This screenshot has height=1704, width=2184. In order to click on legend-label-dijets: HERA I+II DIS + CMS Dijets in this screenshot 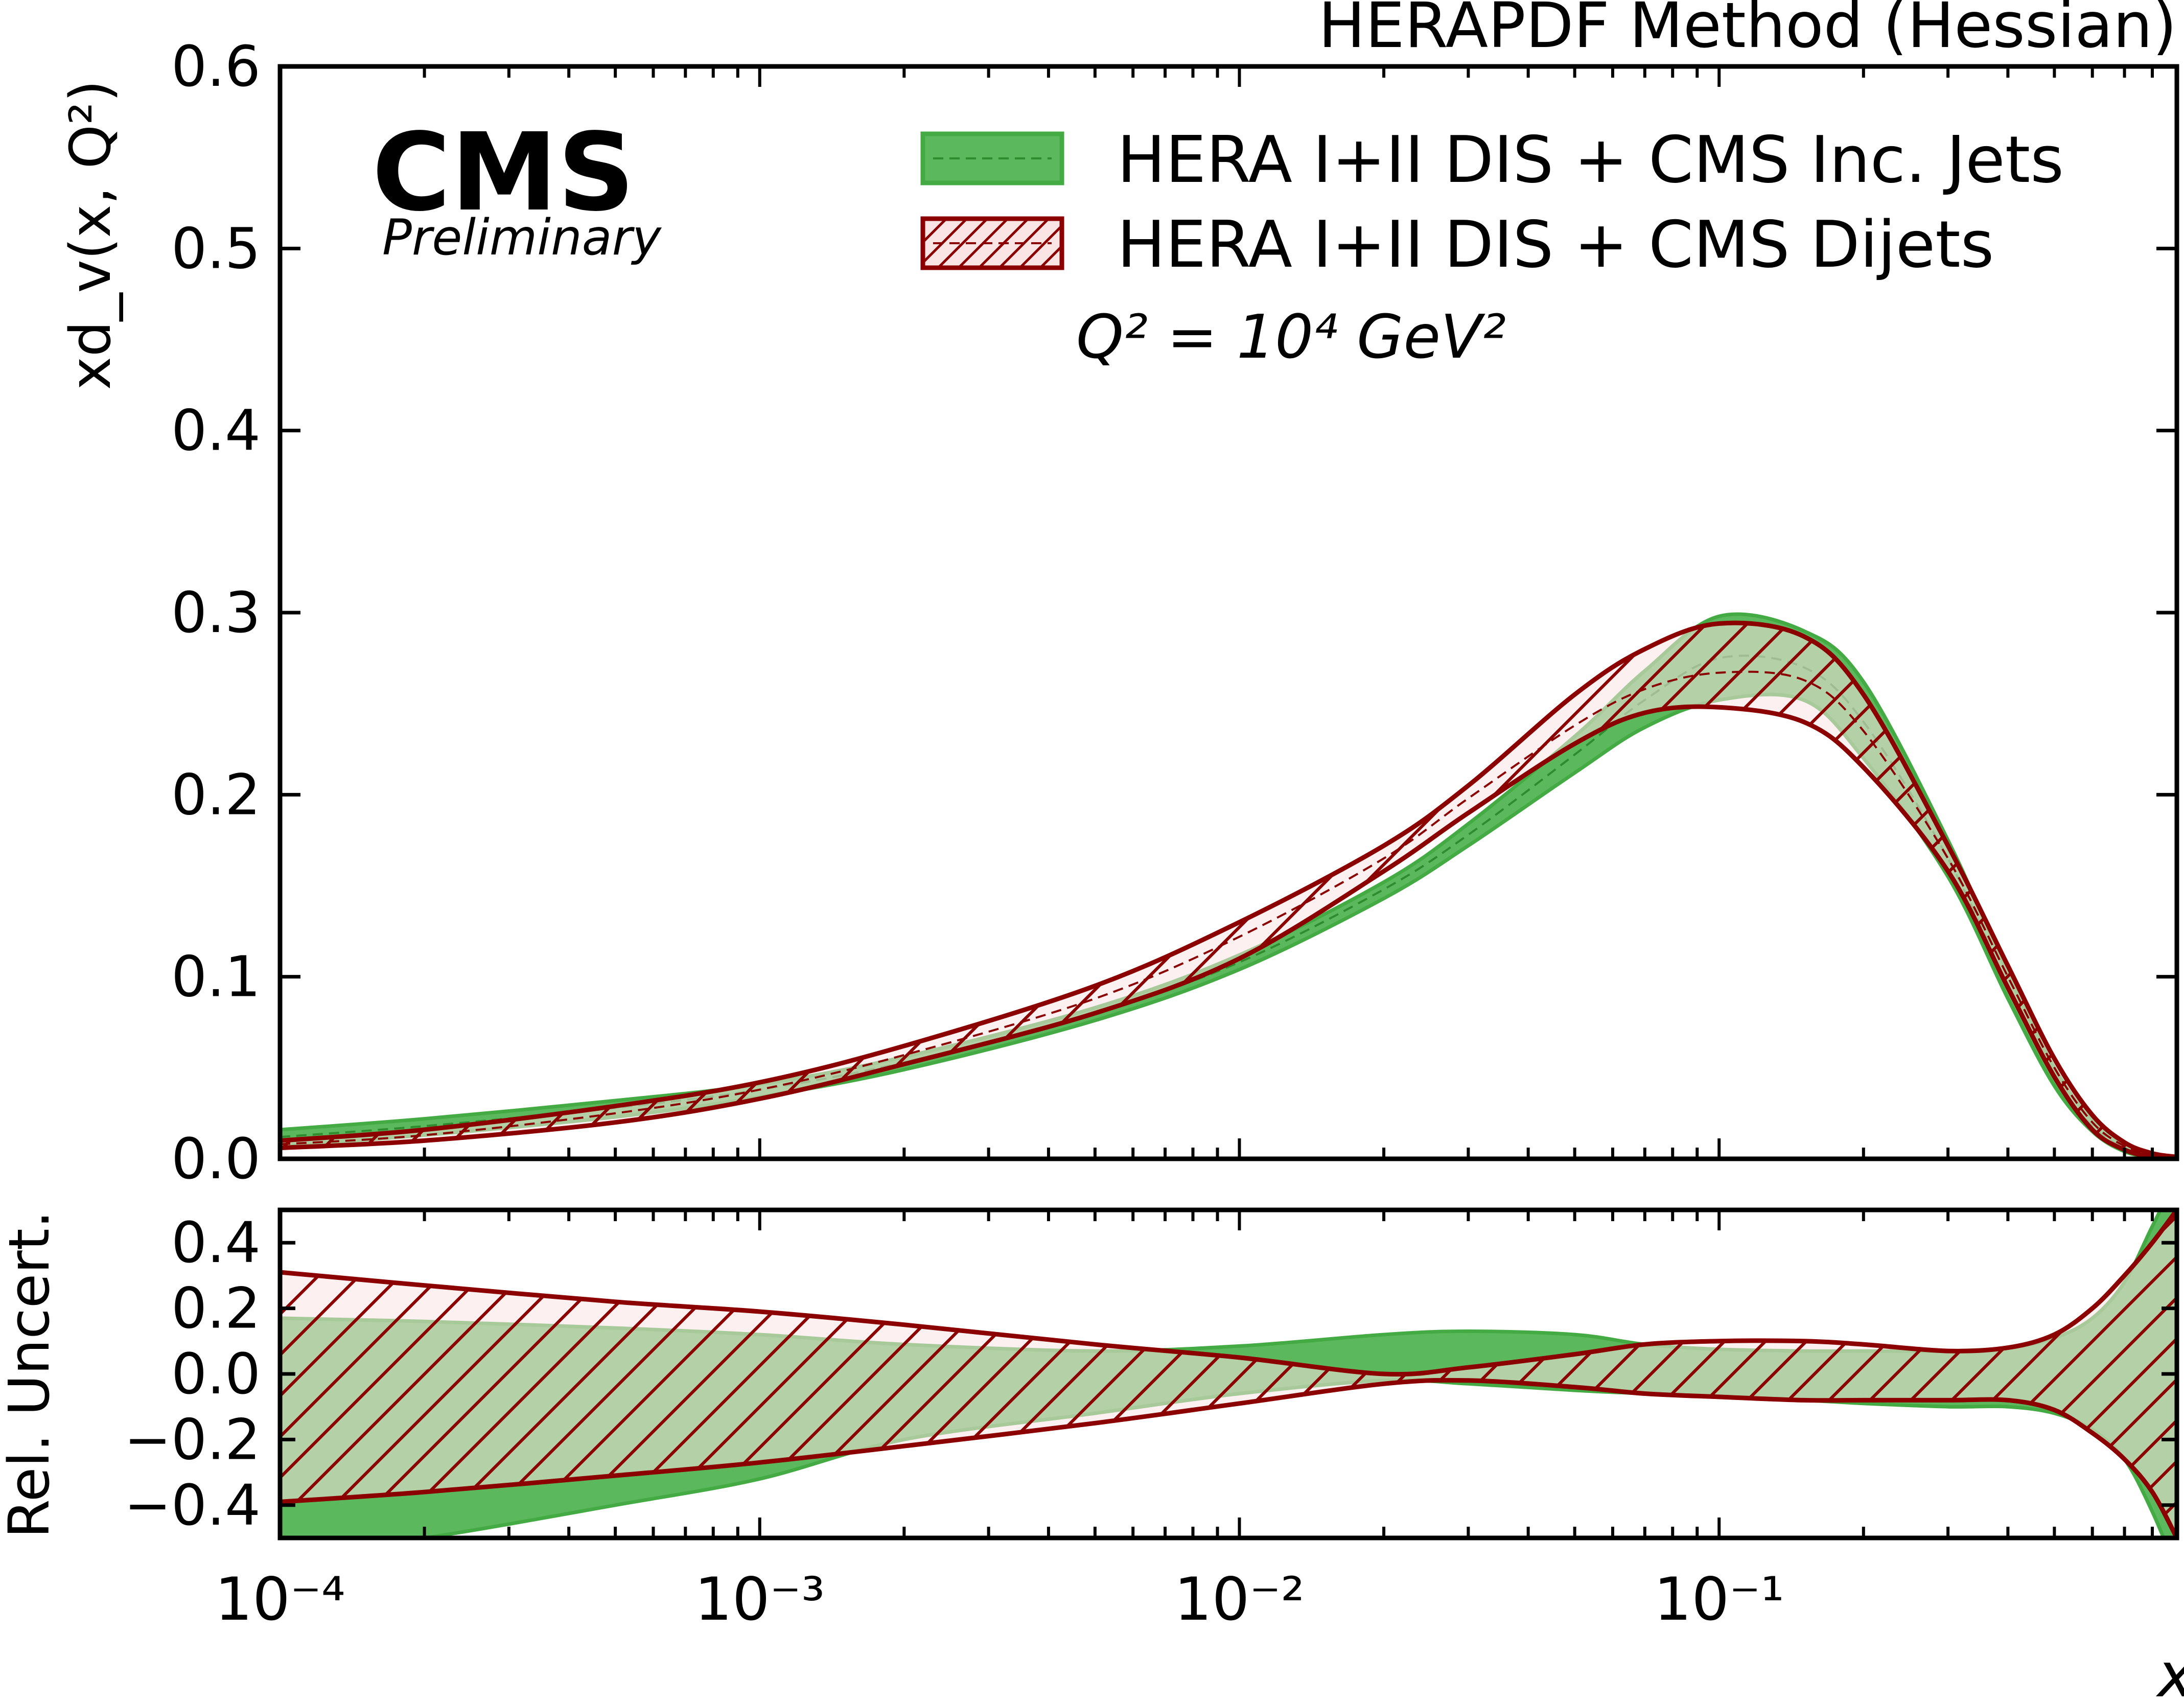, I will do `click(1555, 245)`.